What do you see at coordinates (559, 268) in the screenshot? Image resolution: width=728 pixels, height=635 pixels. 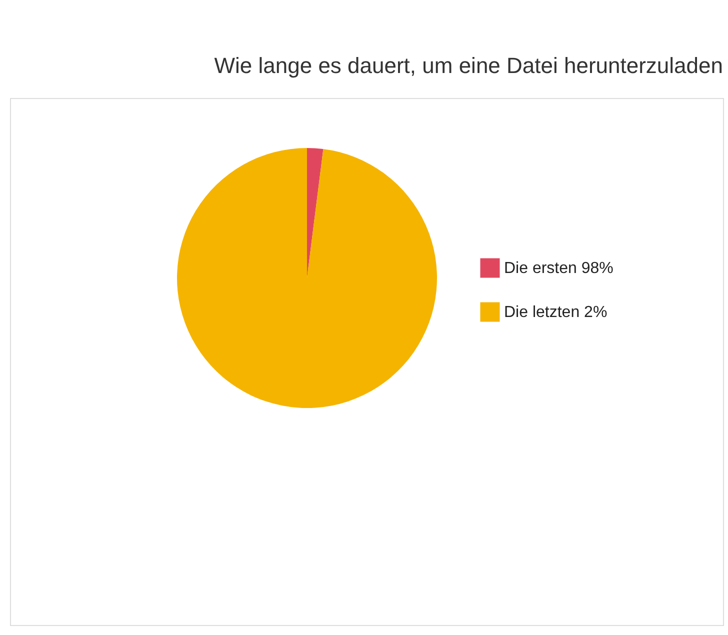 I see `legend-label: Die ersten 98%` at bounding box center [559, 268].